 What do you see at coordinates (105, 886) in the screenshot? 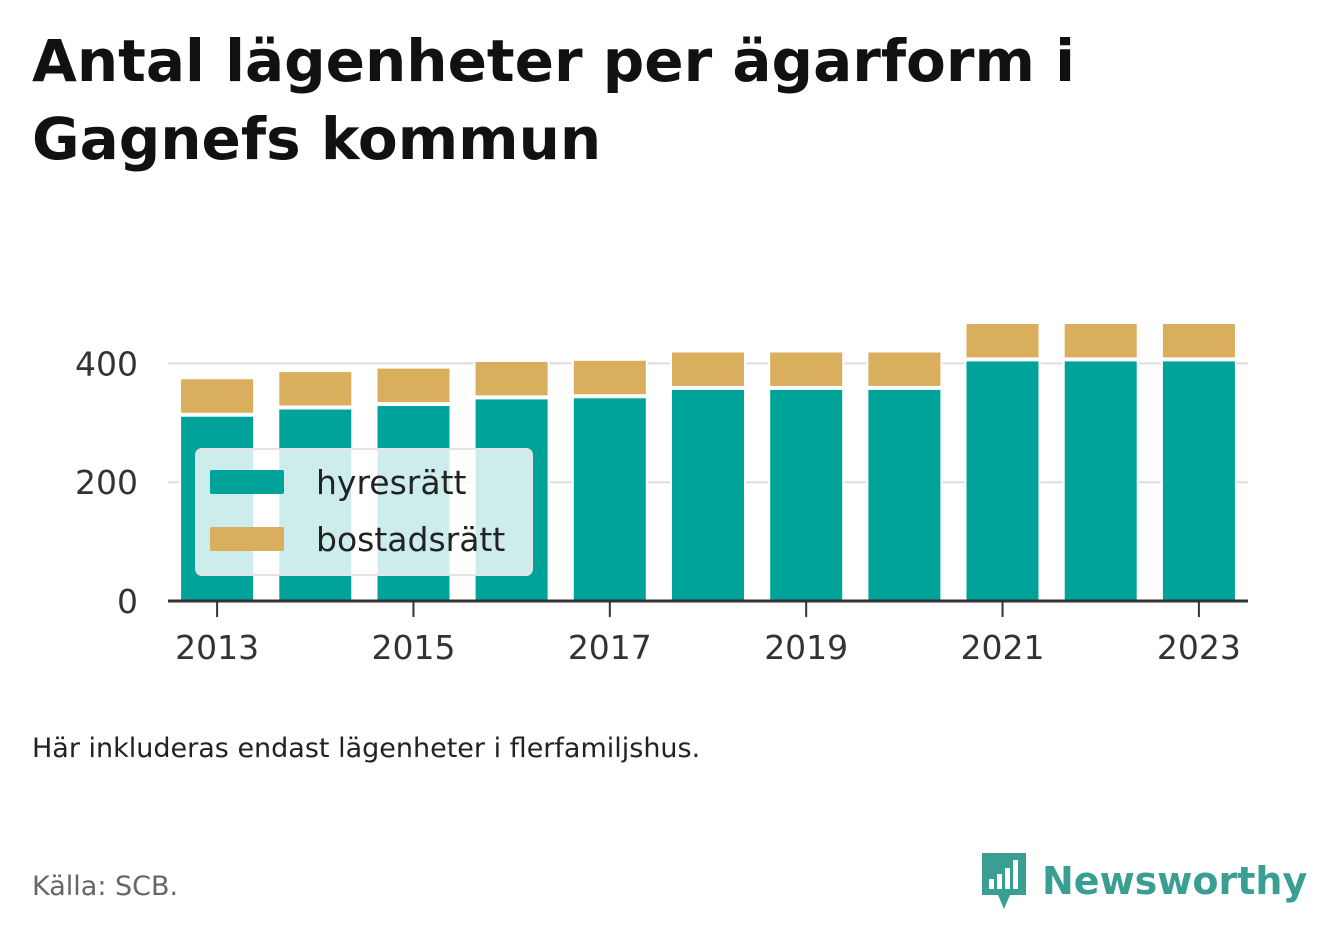
I see `chart-source: Källa: SCB.` at bounding box center [105, 886].